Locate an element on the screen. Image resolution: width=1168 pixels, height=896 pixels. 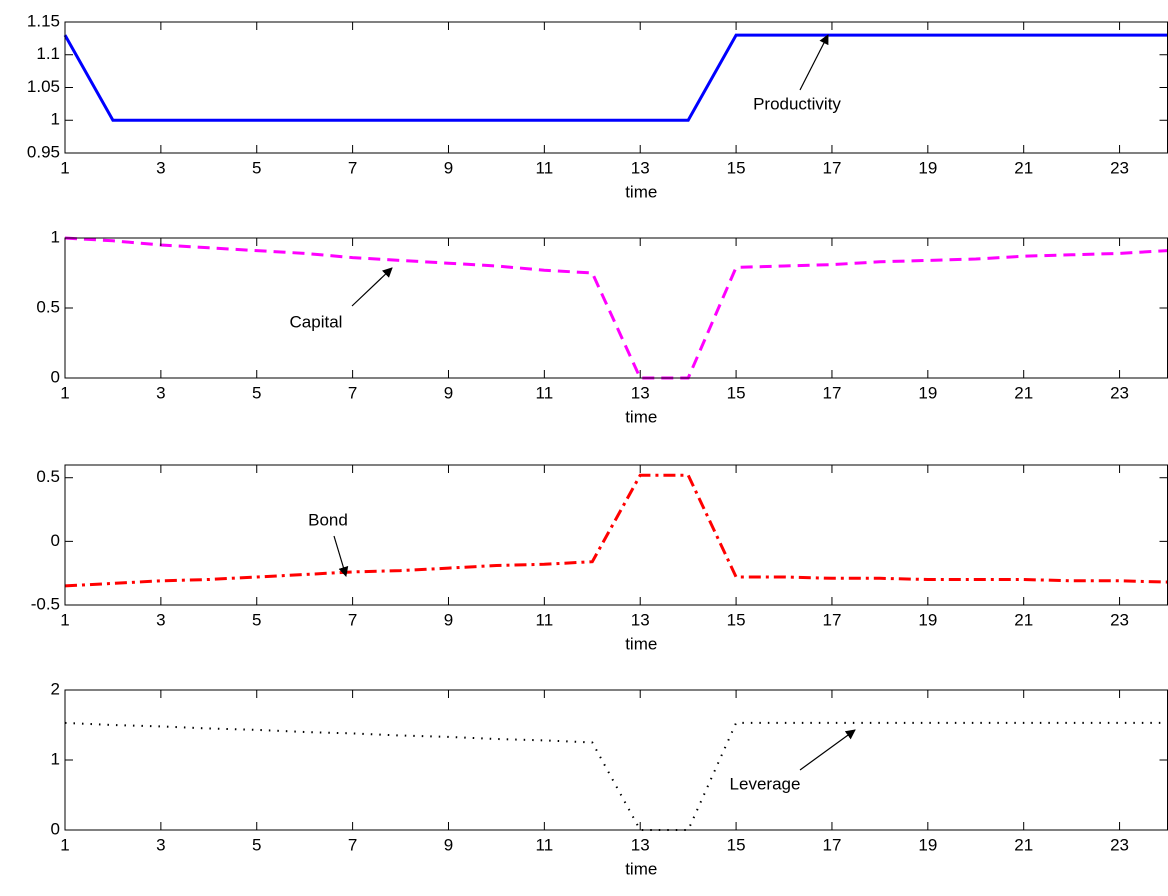
y-tick-label: 2 is located at coordinates (55, 688).